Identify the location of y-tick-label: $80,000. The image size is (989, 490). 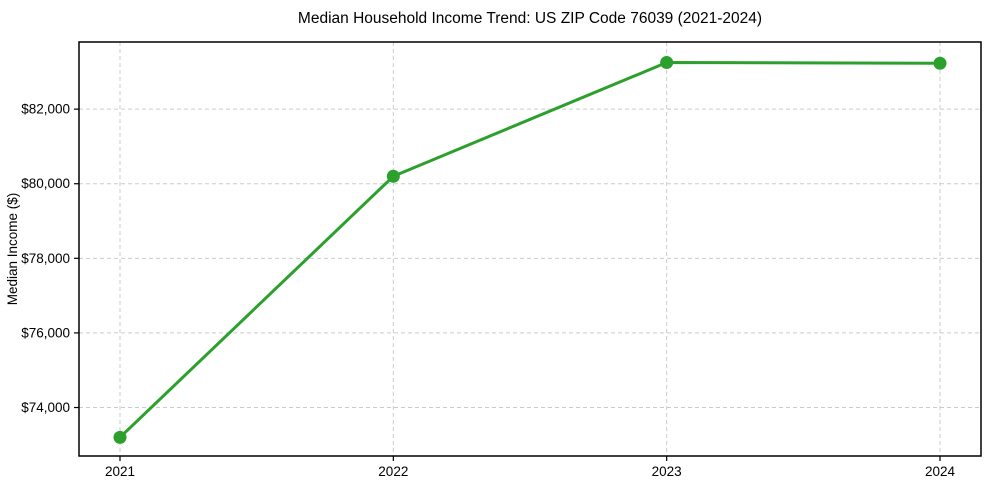
(45, 183).